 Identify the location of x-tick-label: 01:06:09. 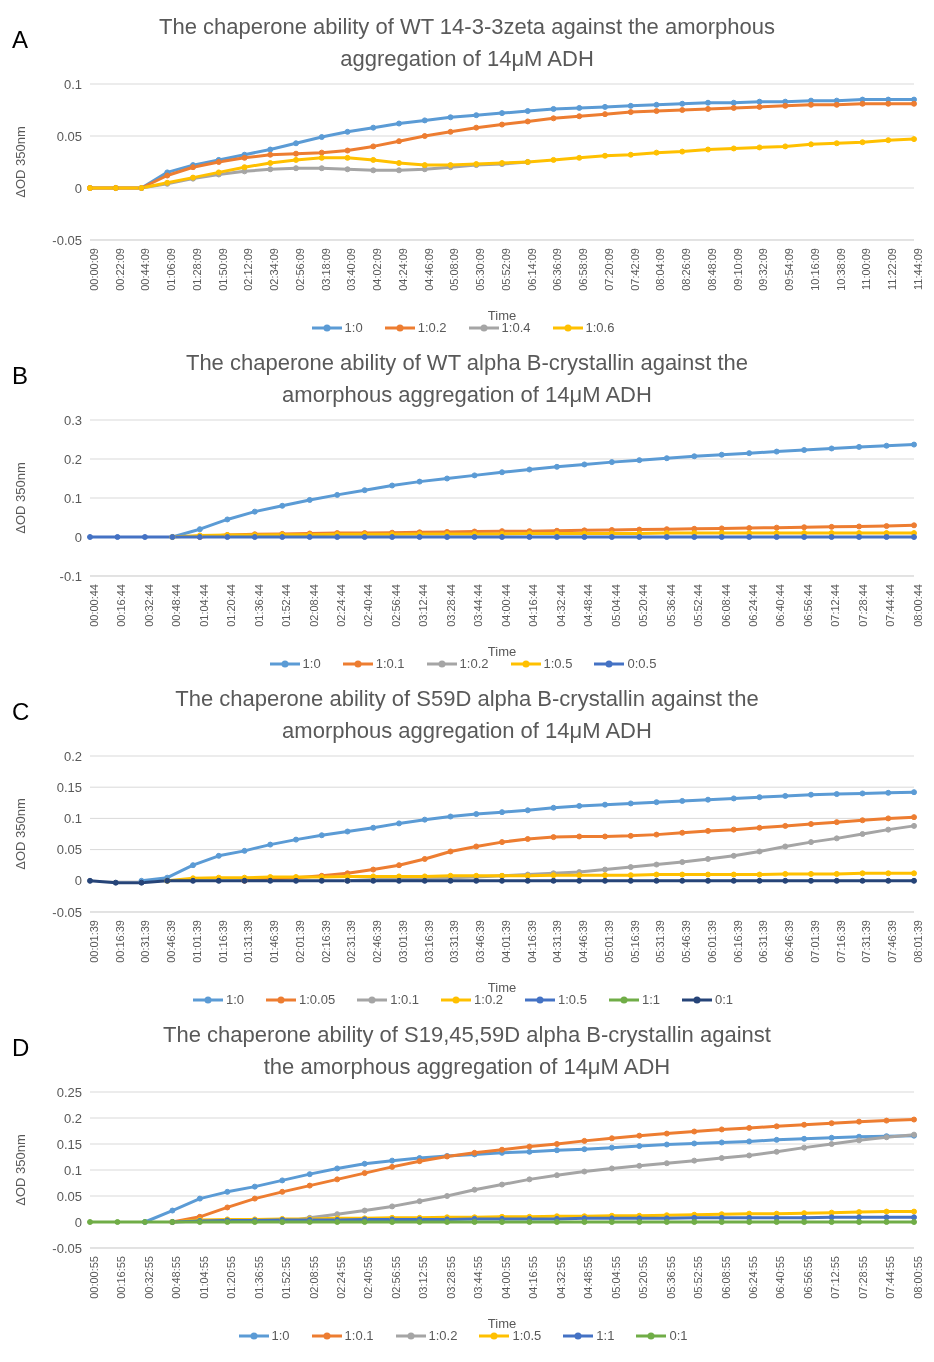
(171, 269).